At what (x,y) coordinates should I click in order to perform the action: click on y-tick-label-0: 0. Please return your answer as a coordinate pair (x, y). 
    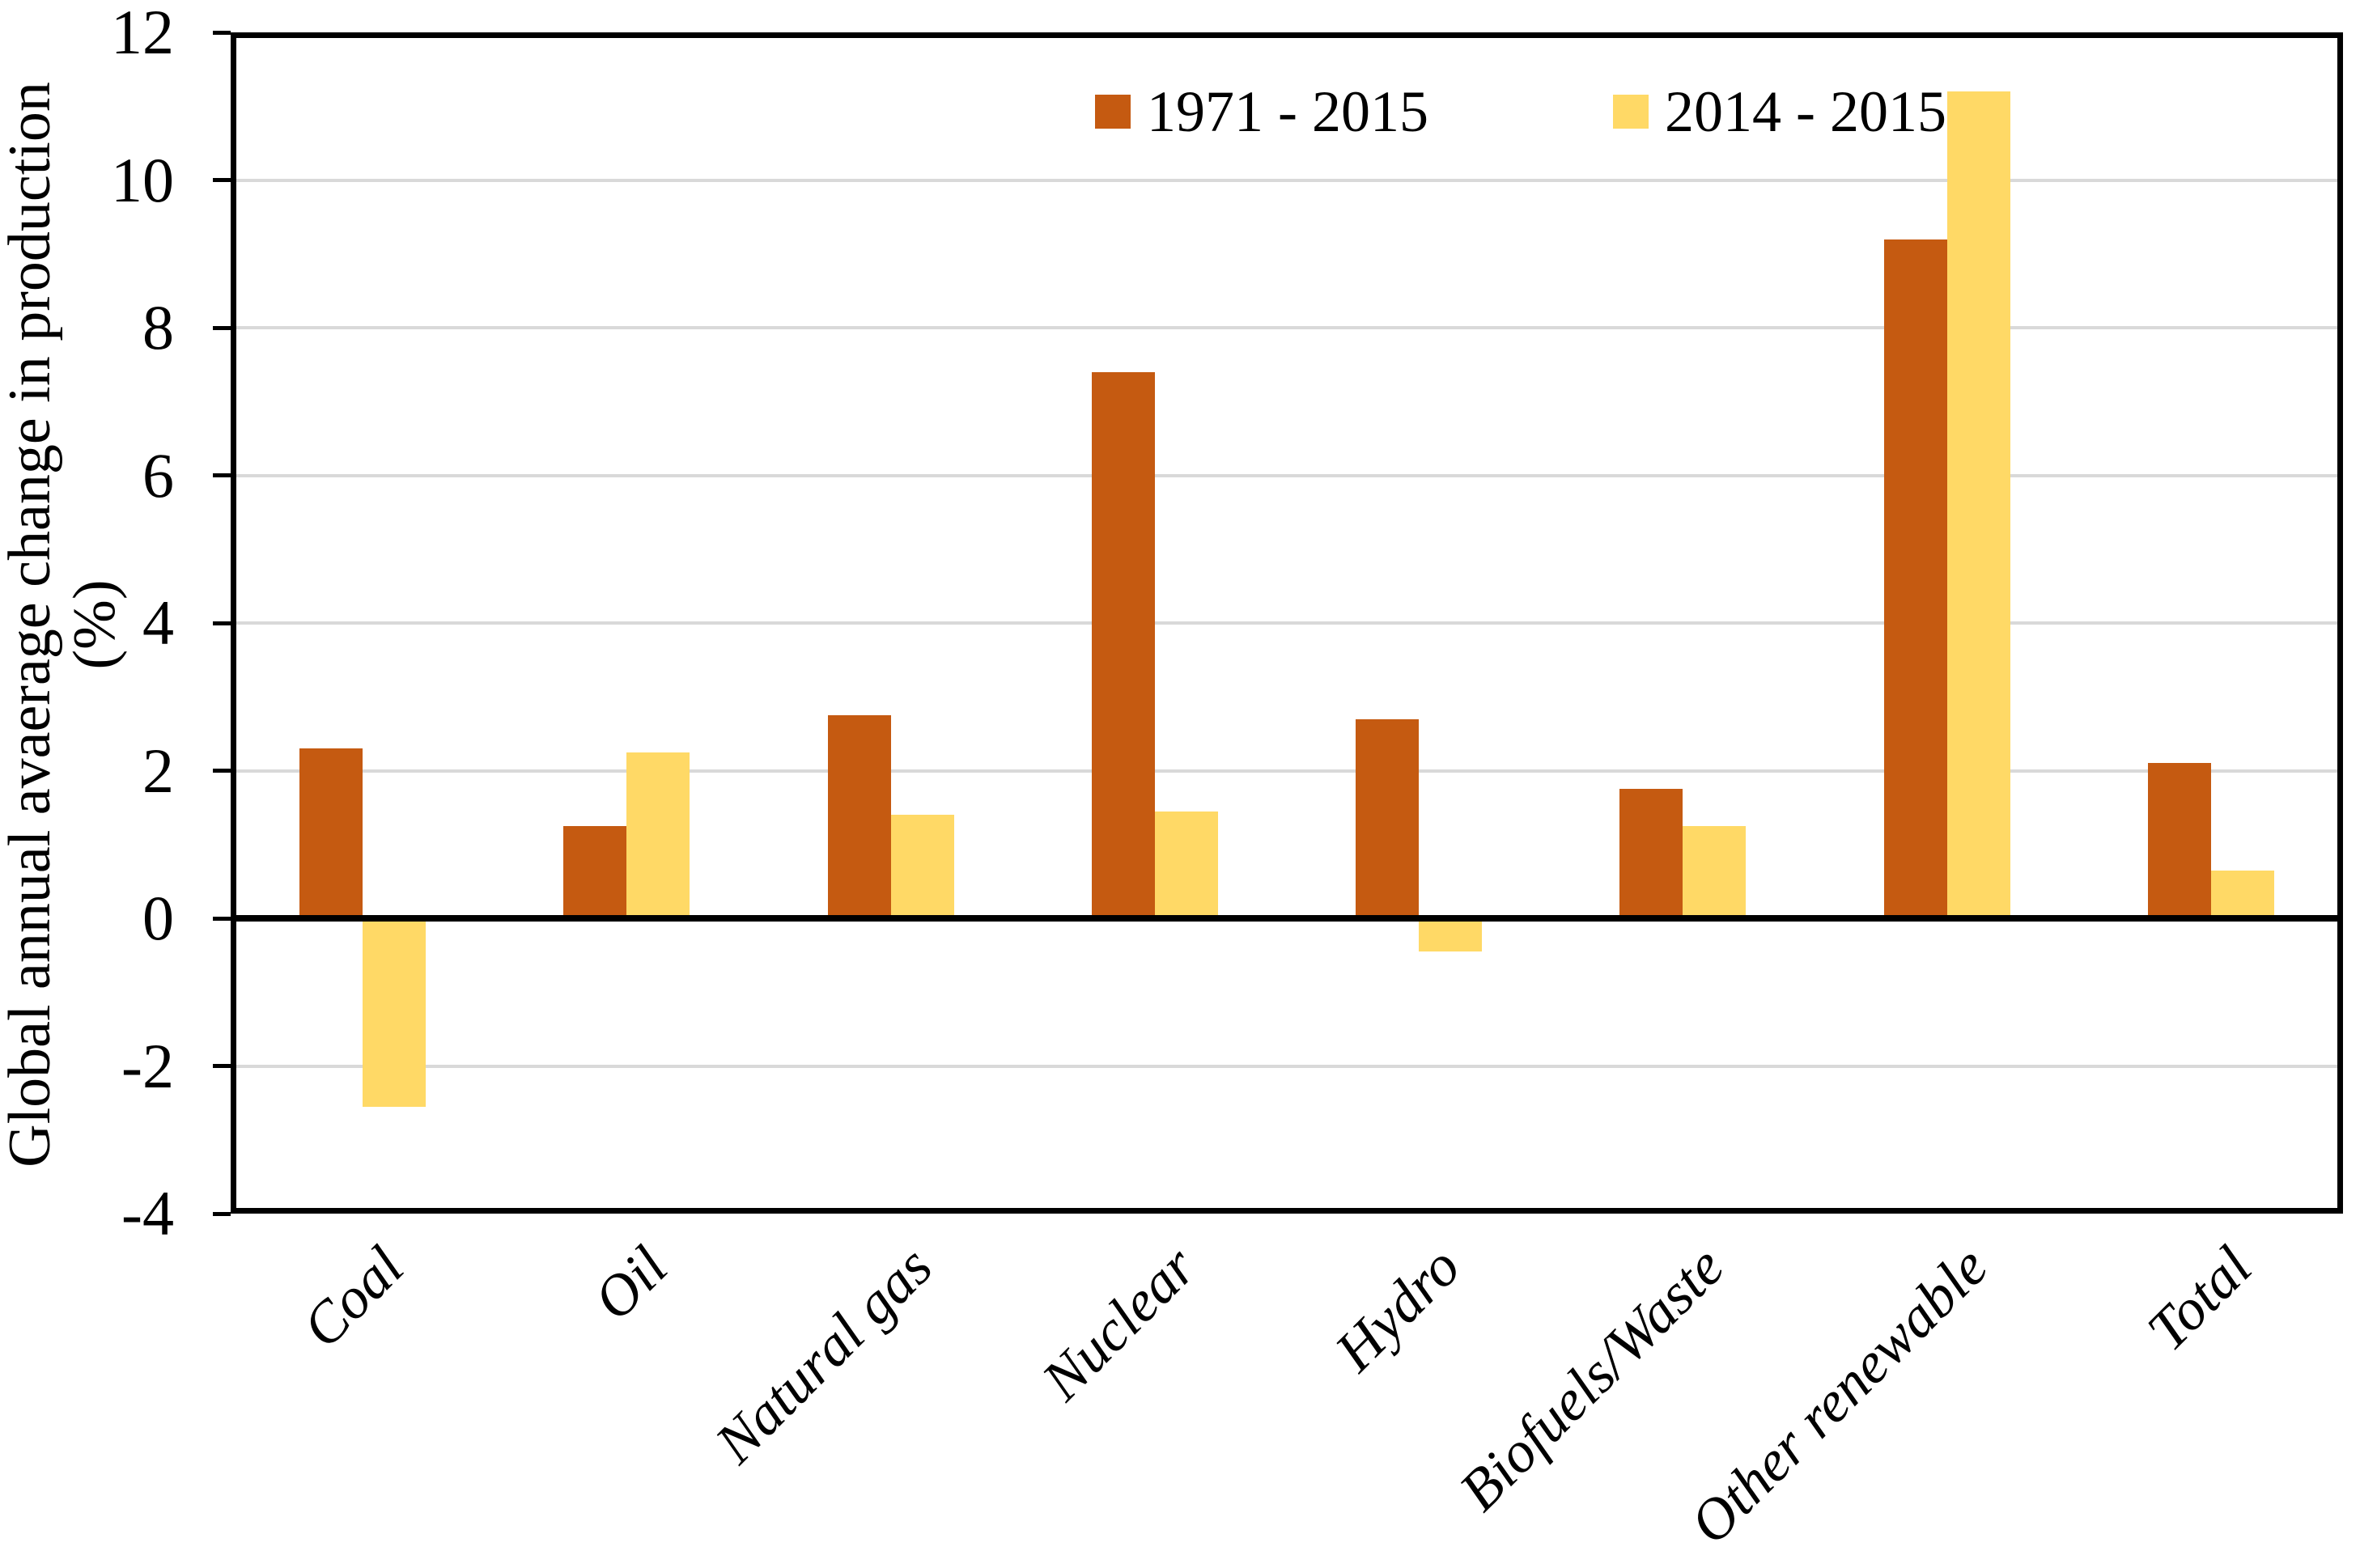
    Looking at the image, I should click on (158, 918).